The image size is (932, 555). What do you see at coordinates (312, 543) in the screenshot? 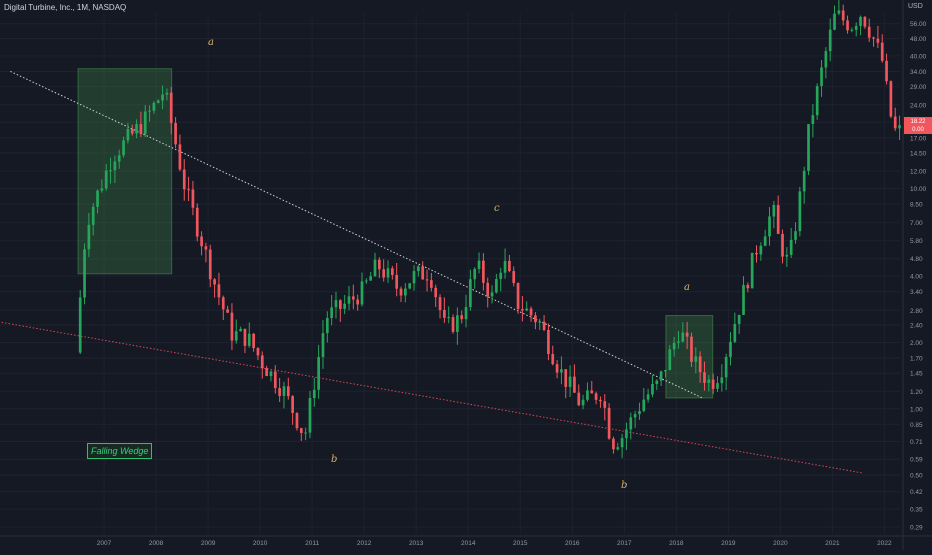
I see `x-tick-label: 2011` at bounding box center [312, 543].